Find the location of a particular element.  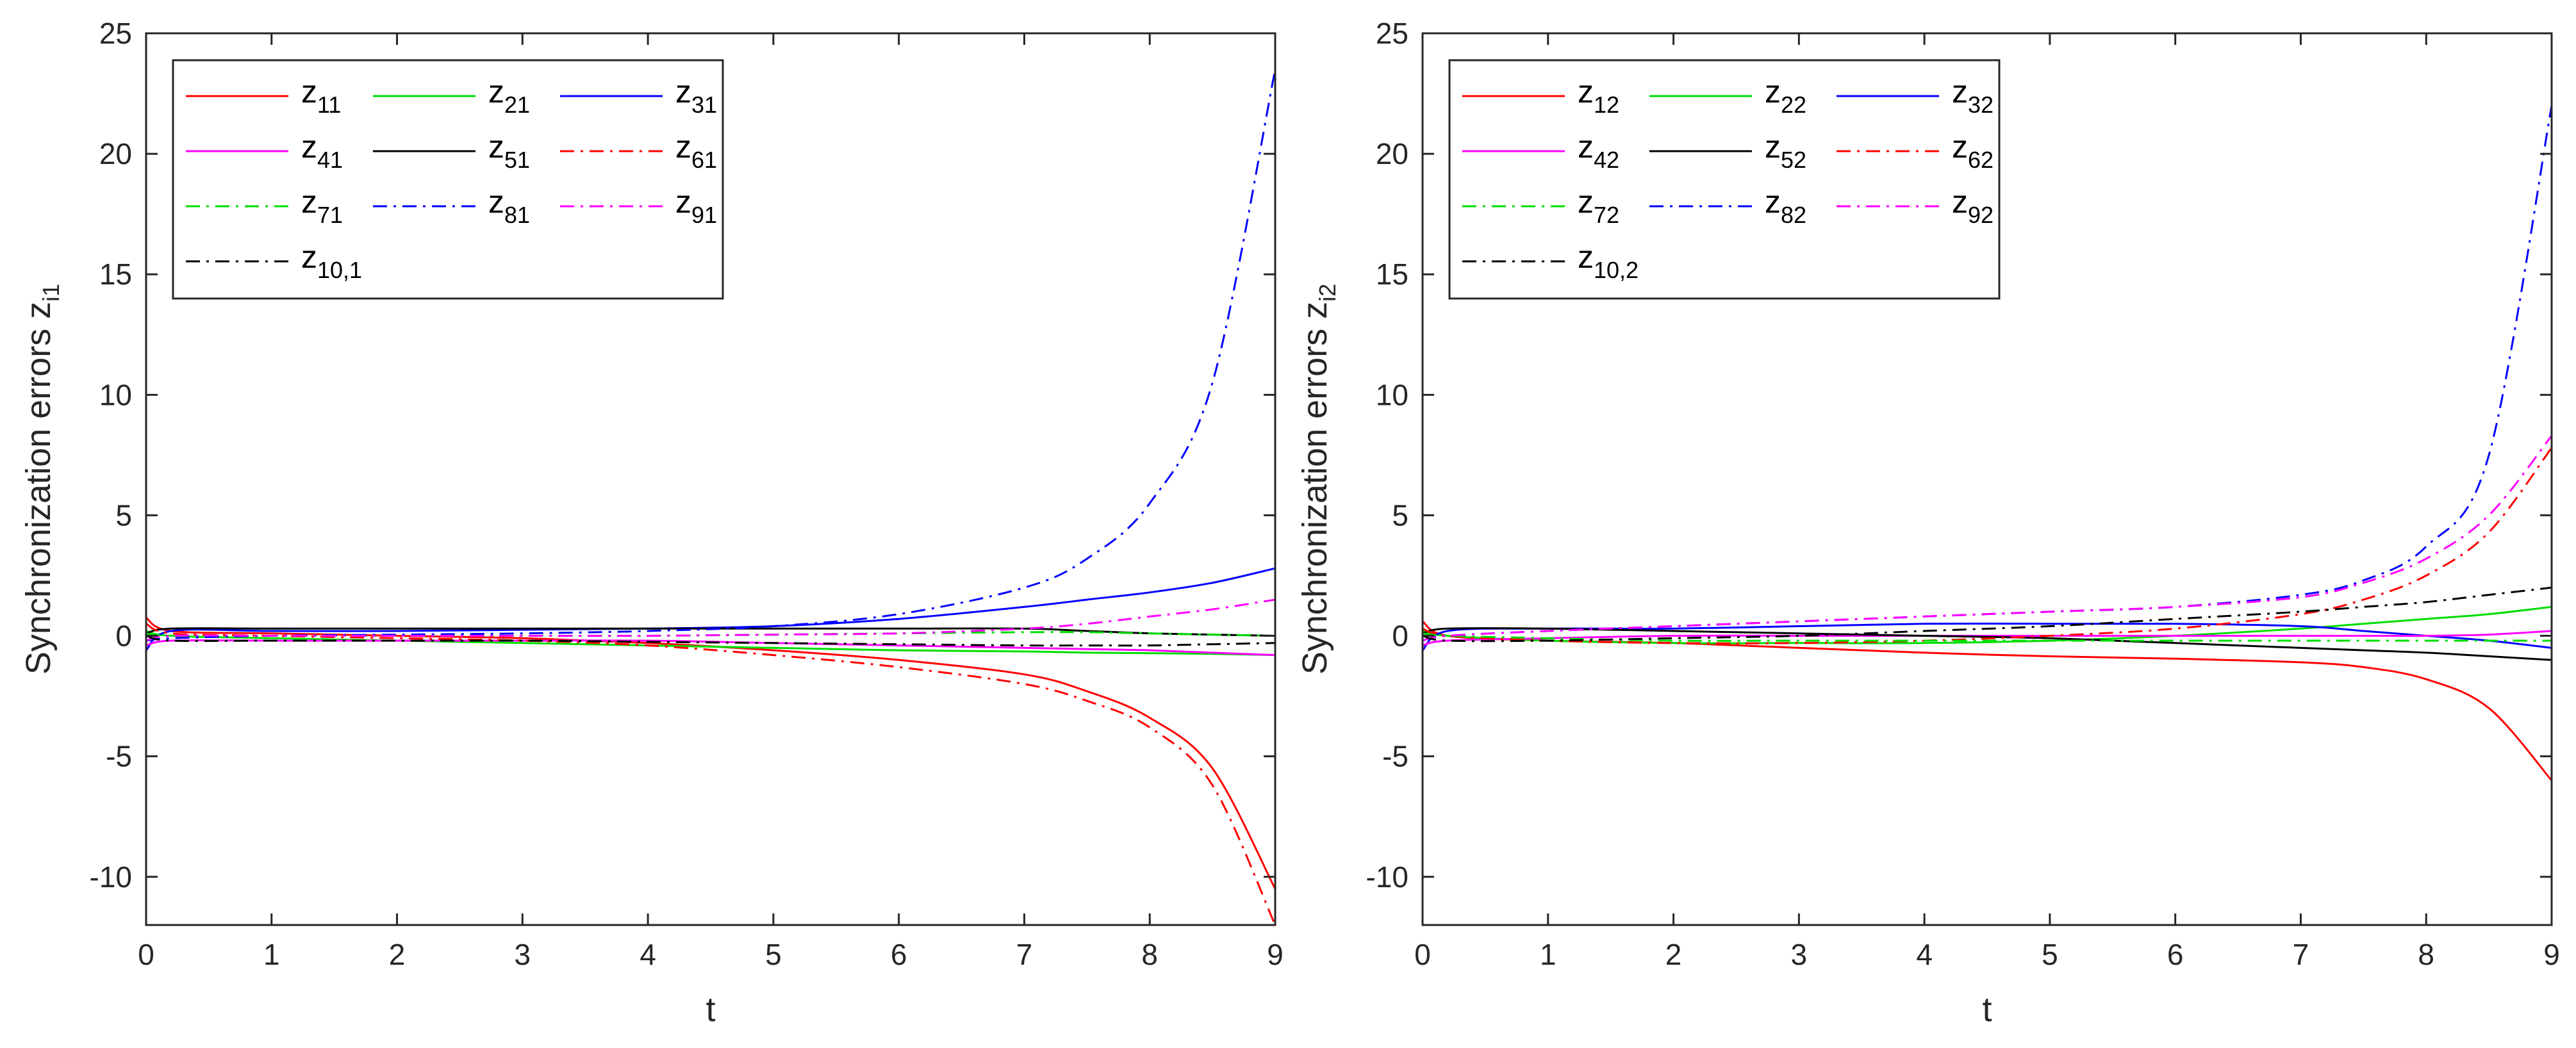

series-line-left-z61 is located at coordinates (710, 774).